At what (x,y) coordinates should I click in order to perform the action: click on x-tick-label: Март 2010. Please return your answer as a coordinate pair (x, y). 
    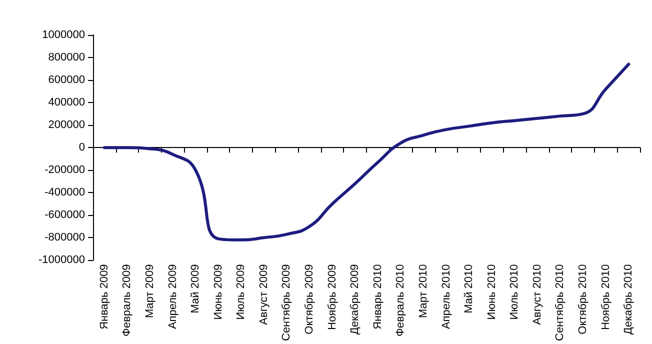
    Looking at the image, I should click on (423, 291).